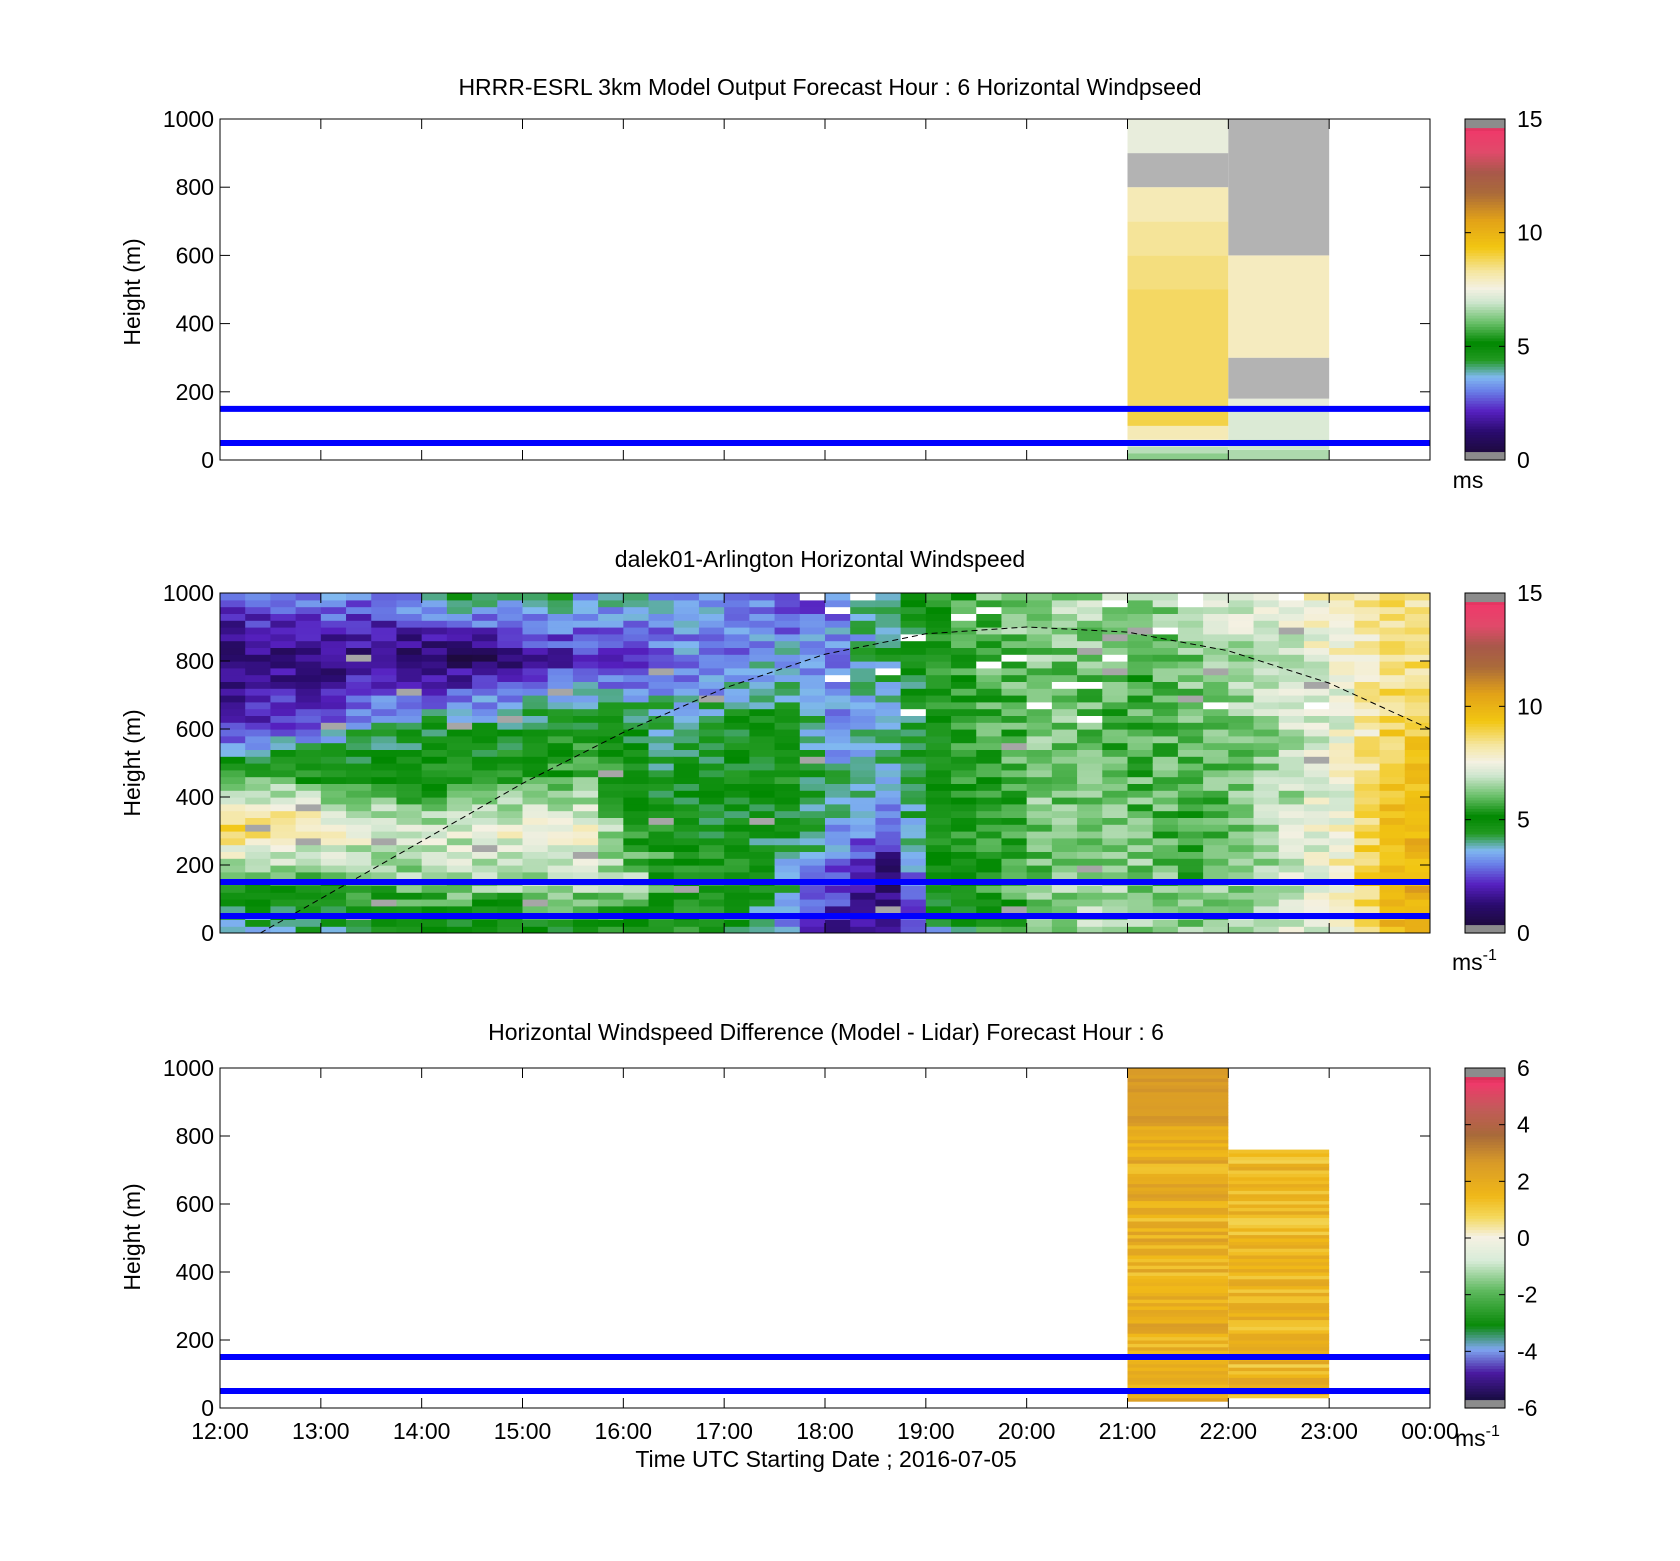 The height and width of the screenshot is (1561, 1680). Describe the element at coordinates (195, 661) in the screenshot. I see `ytick-label-4: 800` at that location.